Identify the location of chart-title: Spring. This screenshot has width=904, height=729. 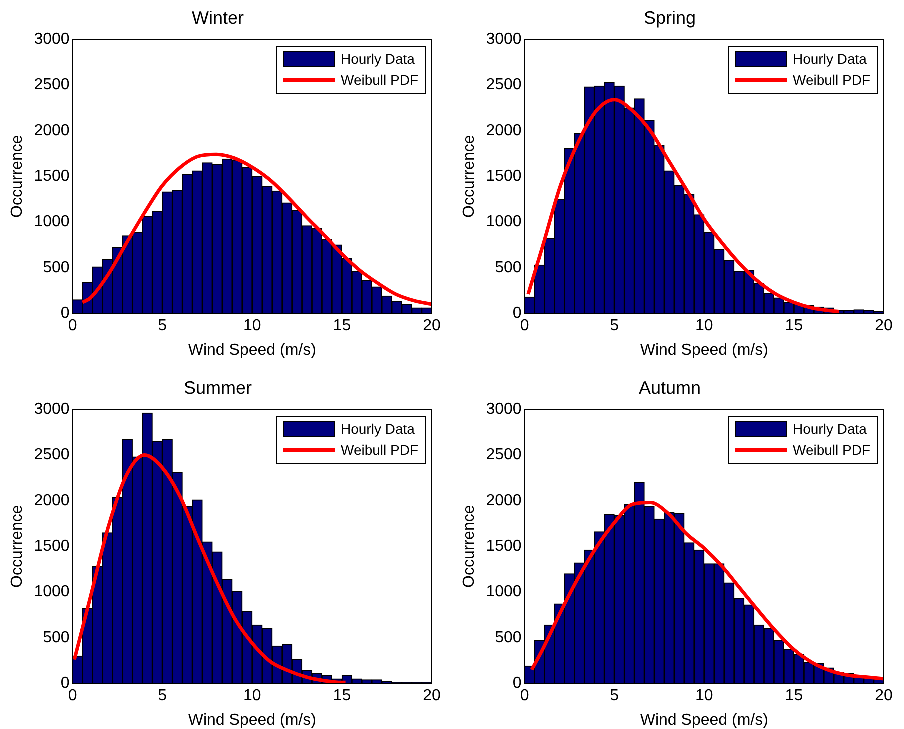
(670, 18).